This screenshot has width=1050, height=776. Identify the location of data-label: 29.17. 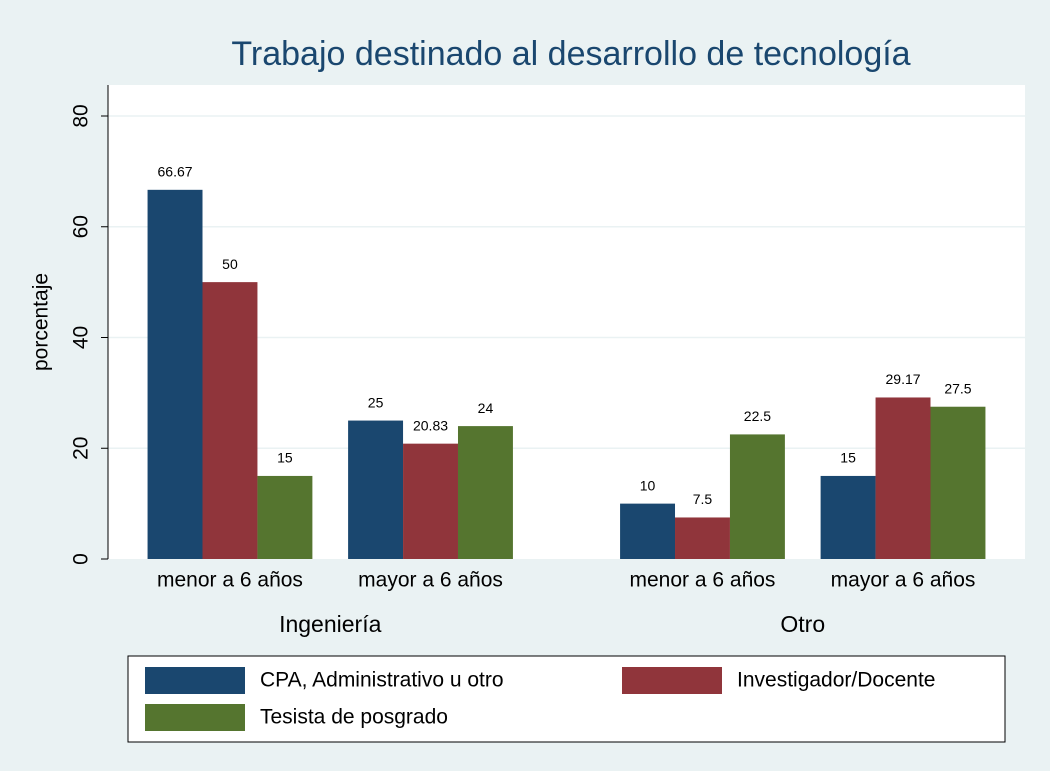
(903, 379).